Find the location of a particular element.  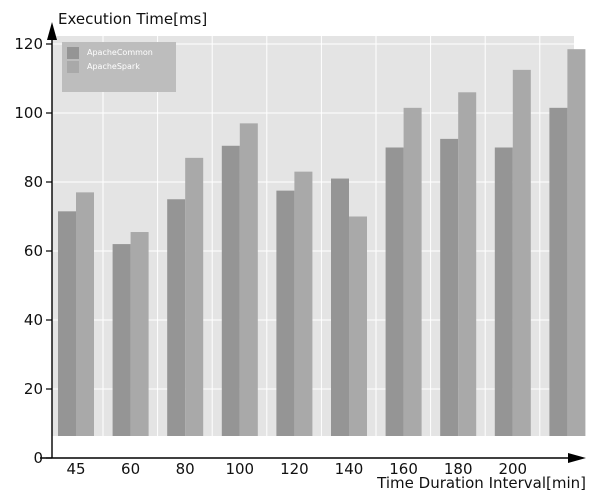

y-axis-title: Execution Time[ms] is located at coordinates (132, 19).